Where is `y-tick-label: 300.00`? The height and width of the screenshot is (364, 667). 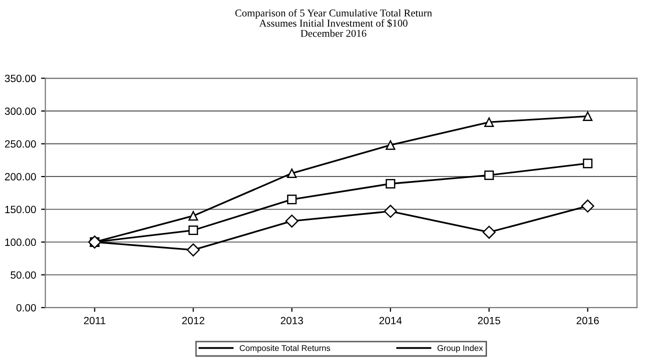
y-tick-label: 300.00 is located at coordinates (20, 111).